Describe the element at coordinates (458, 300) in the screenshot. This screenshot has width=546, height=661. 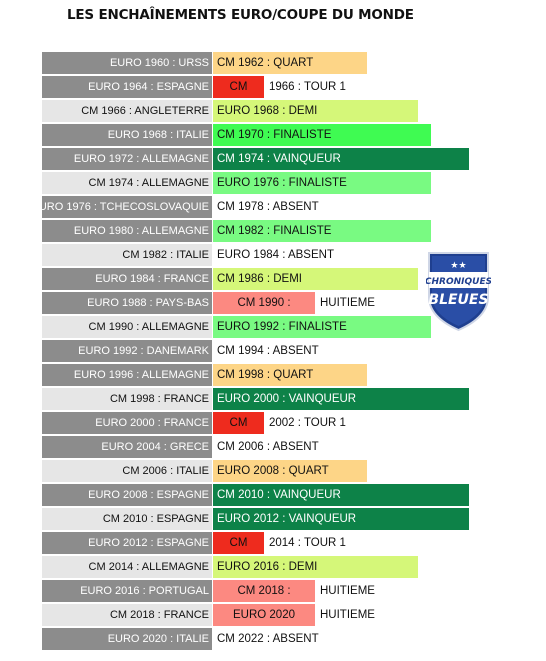
I see `logo-line2: BLEUES` at that location.